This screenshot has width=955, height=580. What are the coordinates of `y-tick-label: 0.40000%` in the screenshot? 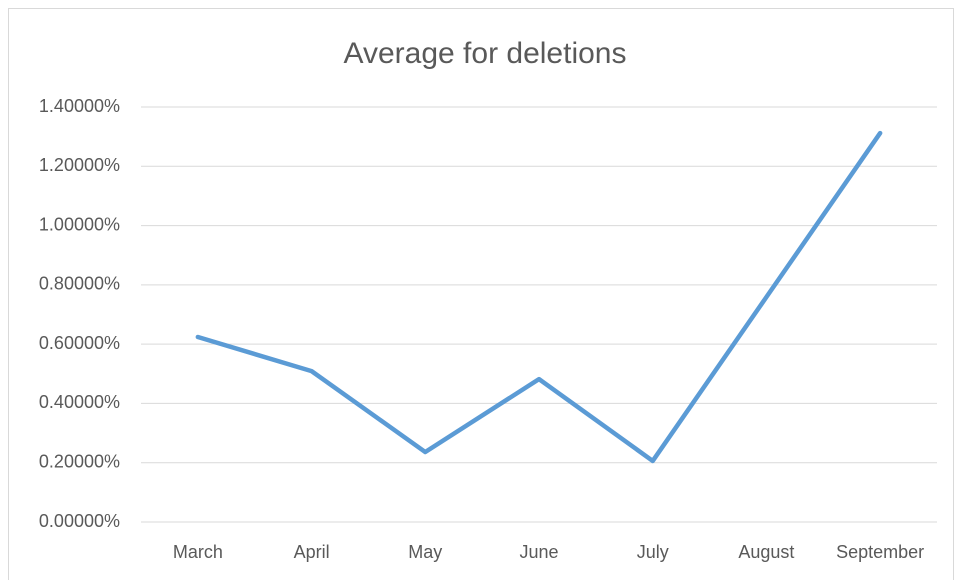 It's located at (79, 402).